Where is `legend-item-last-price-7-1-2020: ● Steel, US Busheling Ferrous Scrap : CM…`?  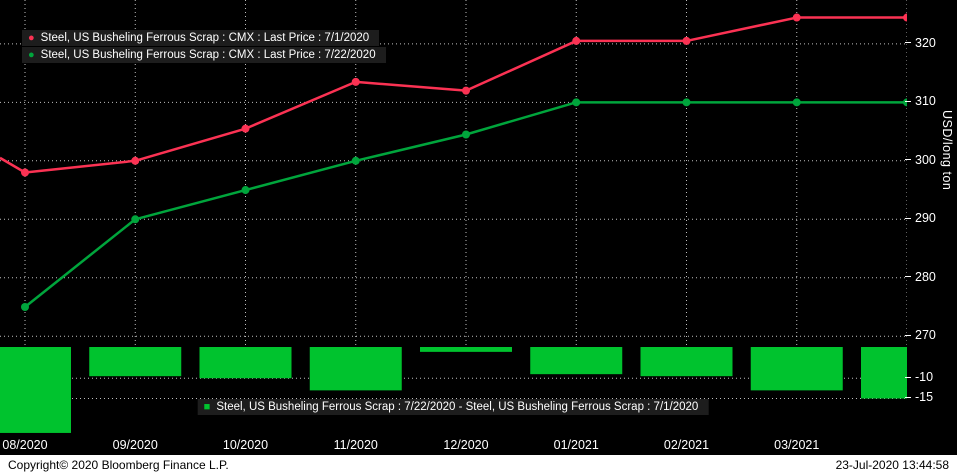 legend-item-last-price-7-1-2020: ● Steel, US Busheling Ferrous Scrap : CM… is located at coordinates (201, 38).